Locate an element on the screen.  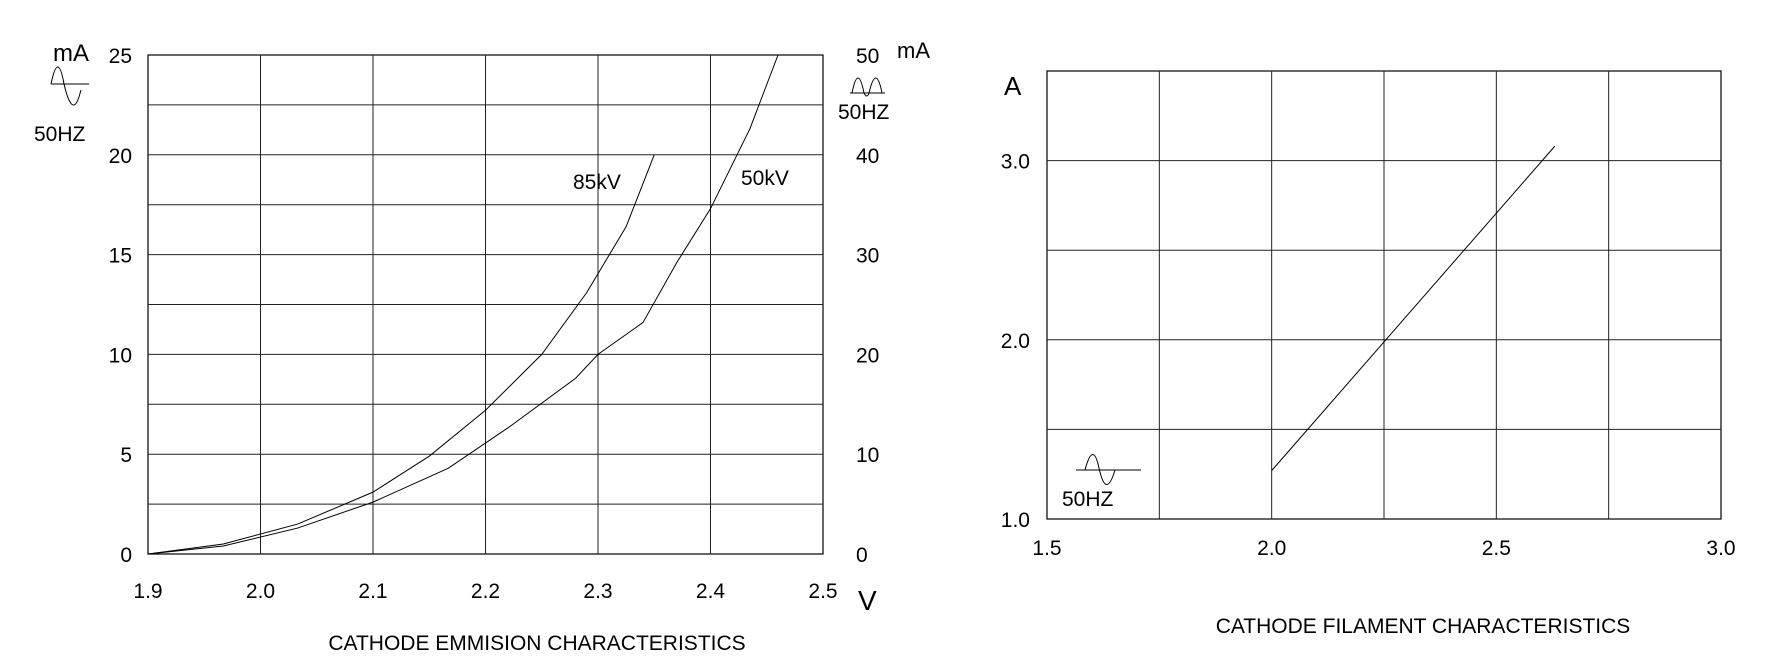
y-tick-label: 20 is located at coordinates (120, 156).